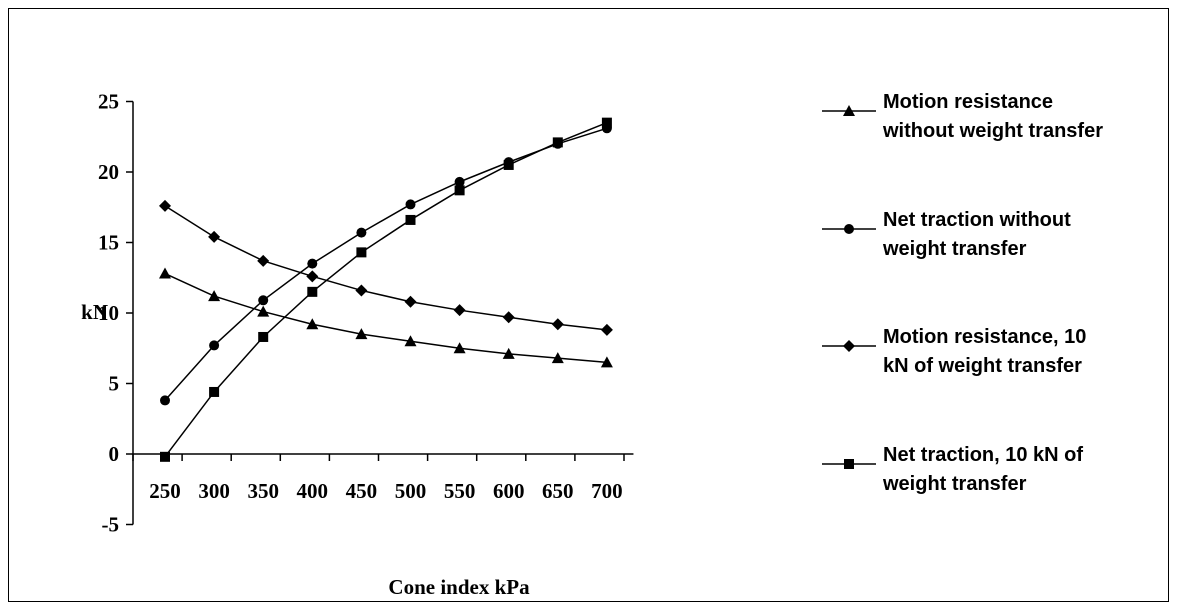 This screenshot has width=1179, height=610. Describe the element at coordinates (263, 491) in the screenshot. I see `x-tick-label: 350` at that location.